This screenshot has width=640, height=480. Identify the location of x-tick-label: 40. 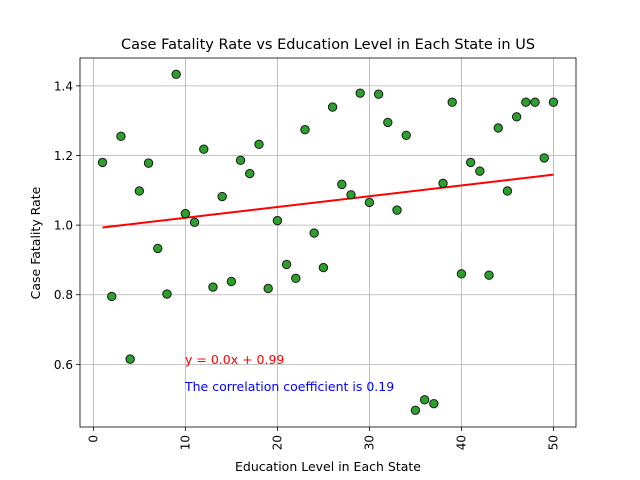
(461, 442).